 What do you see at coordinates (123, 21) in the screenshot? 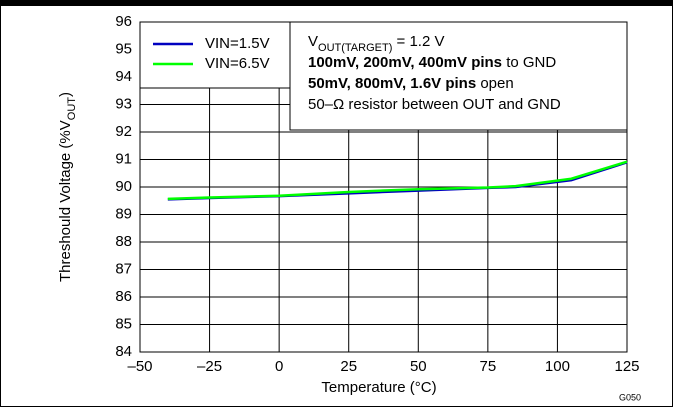
I see `y-tick-label: 96` at bounding box center [123, 21].